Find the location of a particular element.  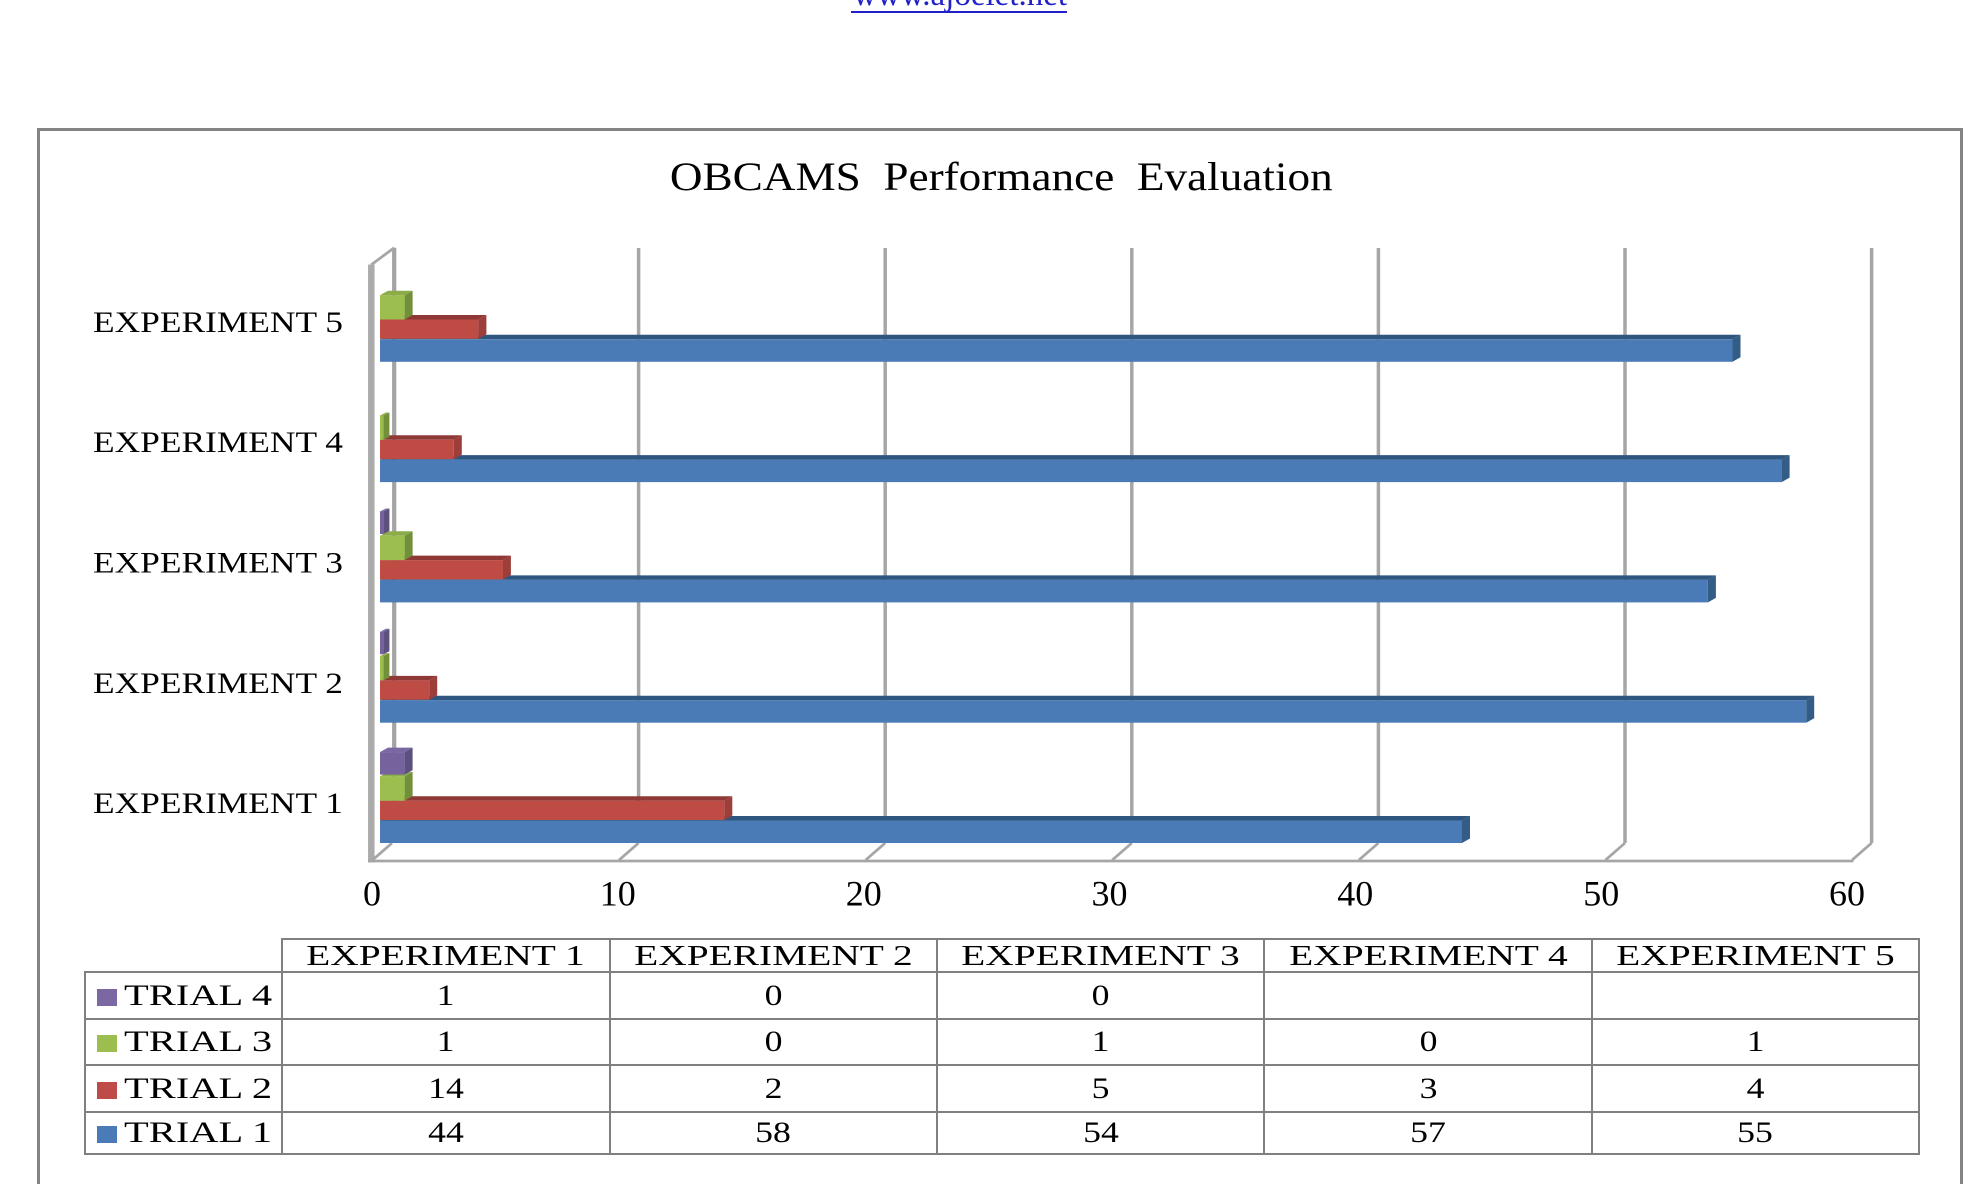

svg-text: EXPERIMENT 1 is located at coordinates (218, 803).